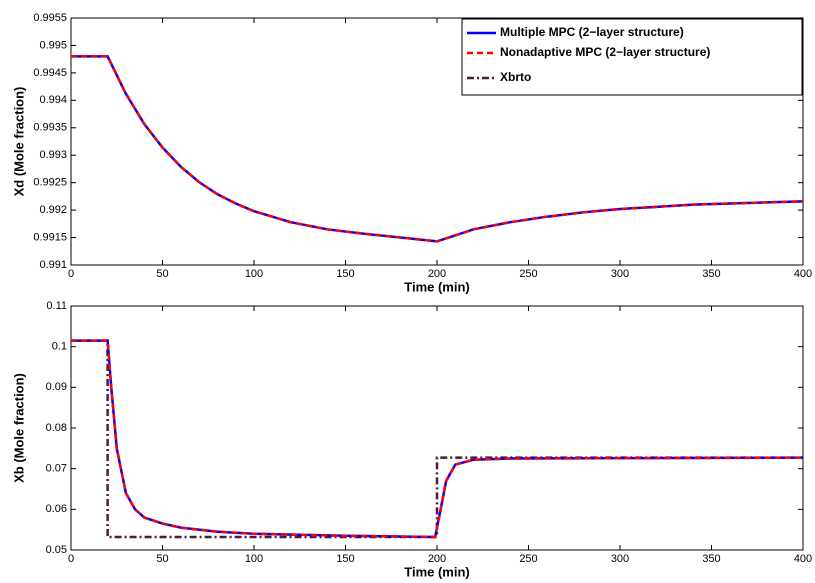 This screenshot has width=815, height=583. Describe the element at coordinates (50, 237) in the screenshot. I see `y-tick-label: 0.9915` at that location.